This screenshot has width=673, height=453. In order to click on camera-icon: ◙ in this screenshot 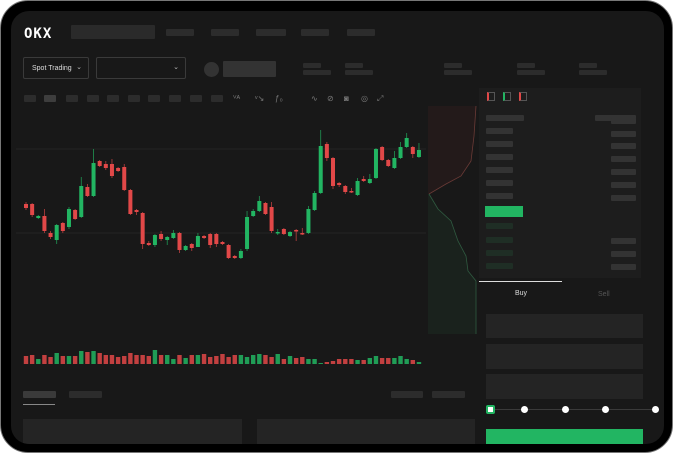, I will do `click(346, 98)`.